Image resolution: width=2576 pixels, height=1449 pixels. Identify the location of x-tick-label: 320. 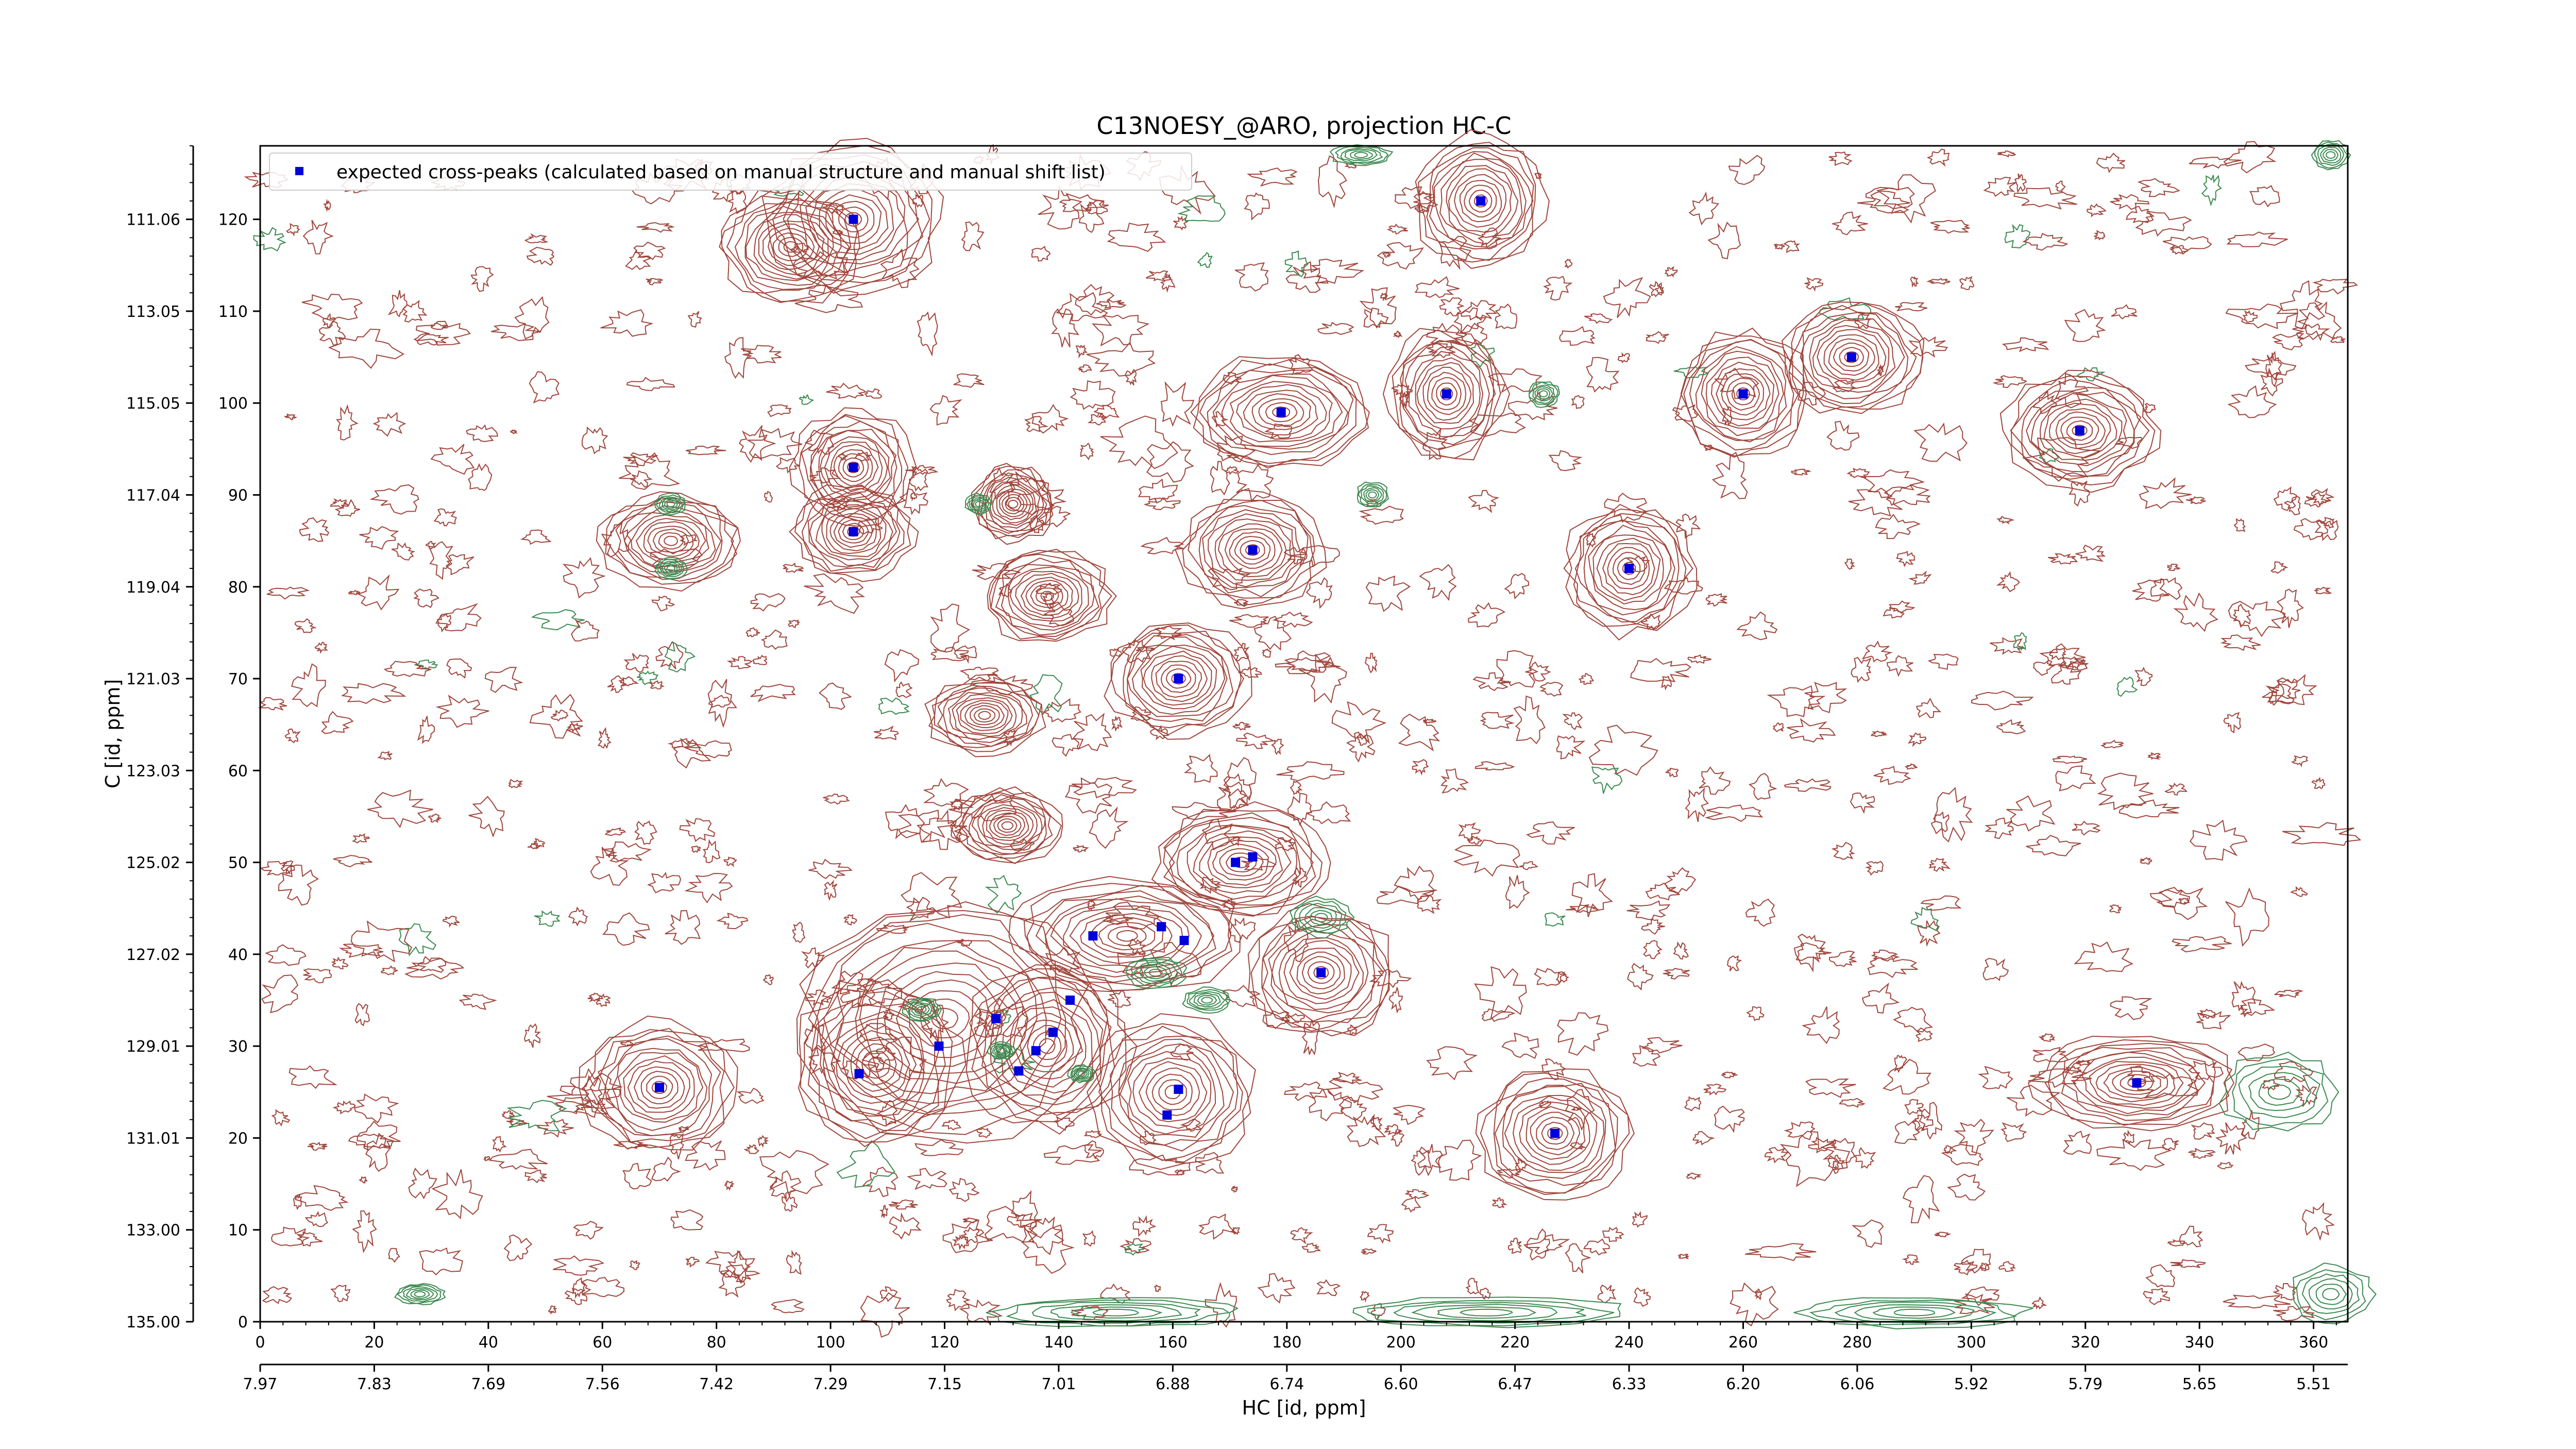
(2085, 1343).